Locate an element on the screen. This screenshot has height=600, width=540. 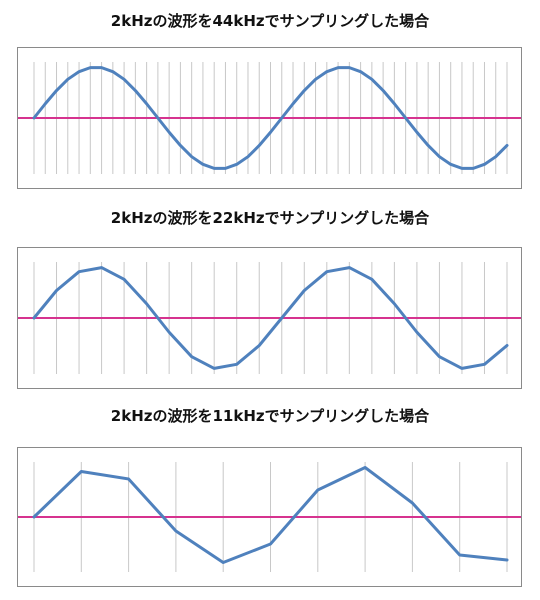
chart-title: 2kHzの波形を44kHzでサンプリングした場合 is located at coordinates (270, 21).